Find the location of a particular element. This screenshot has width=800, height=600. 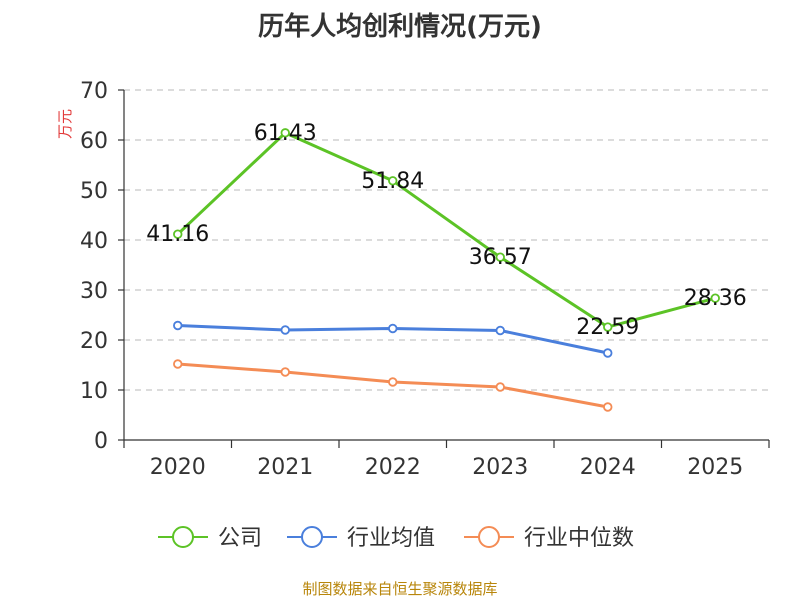

y-tick-label: 40 is located at coordinates (94, 241).